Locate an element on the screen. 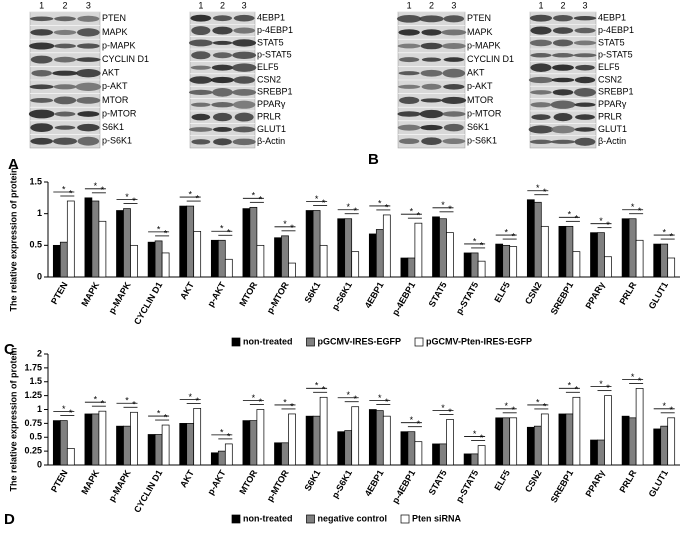 This screenshot has height=533, width=687. protein-label: CYCLIN D1 is located at coordinates (490, 59).